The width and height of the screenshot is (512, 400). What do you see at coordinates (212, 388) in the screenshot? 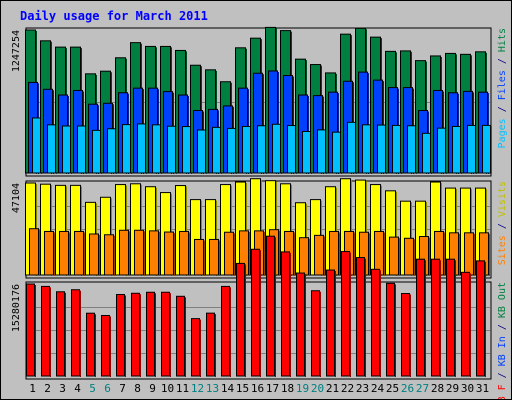
I see `x-tick-label: 13` at bounding box center [212, 388].